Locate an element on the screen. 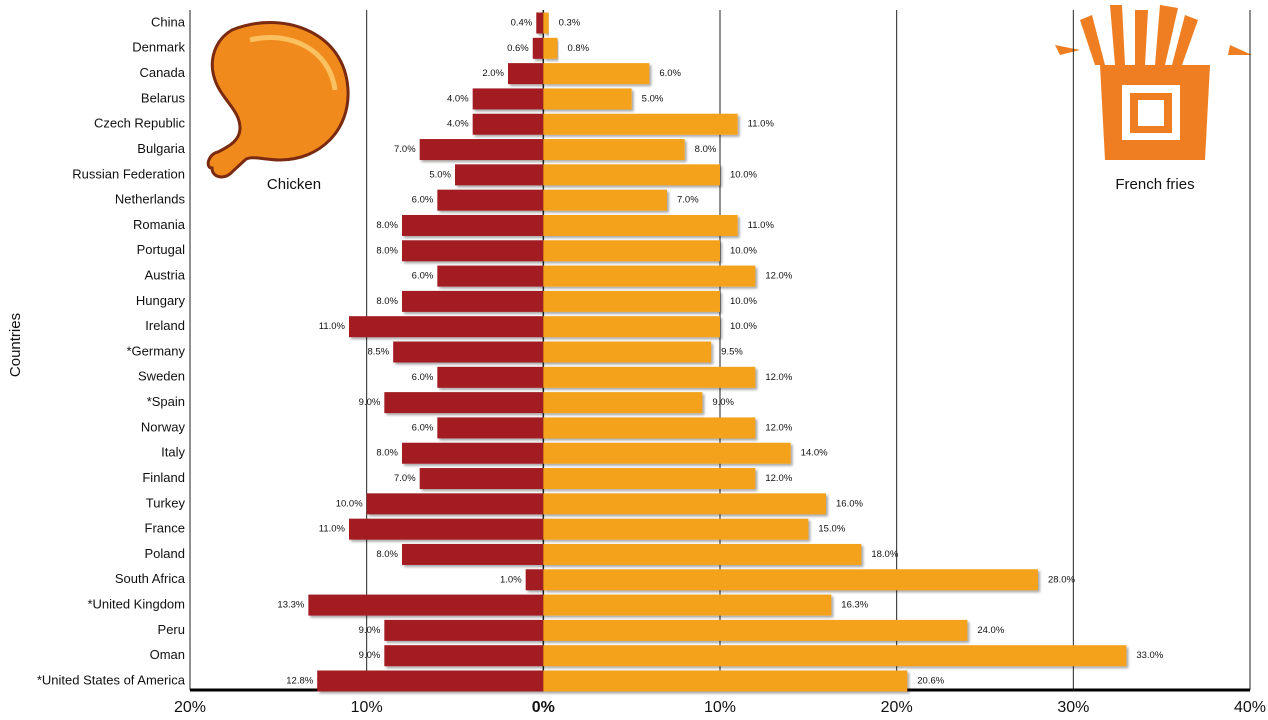 The width and height of the screenshot is (1268, 720). category-label: Portugal is located at coordinates (161, 249).